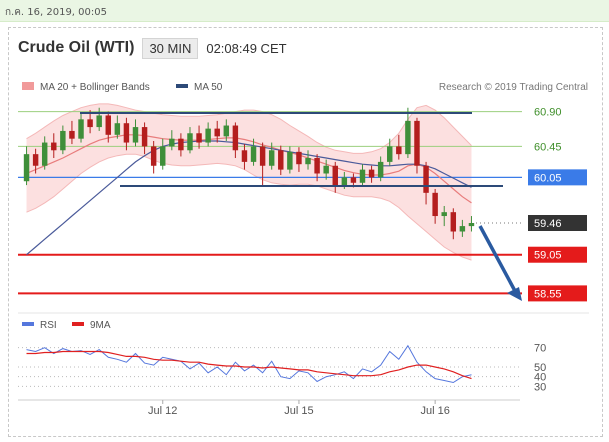  Describe the element at coordinates (548, 256) in the screenshot. I see `level-label-59-05: 59.05` at that location.